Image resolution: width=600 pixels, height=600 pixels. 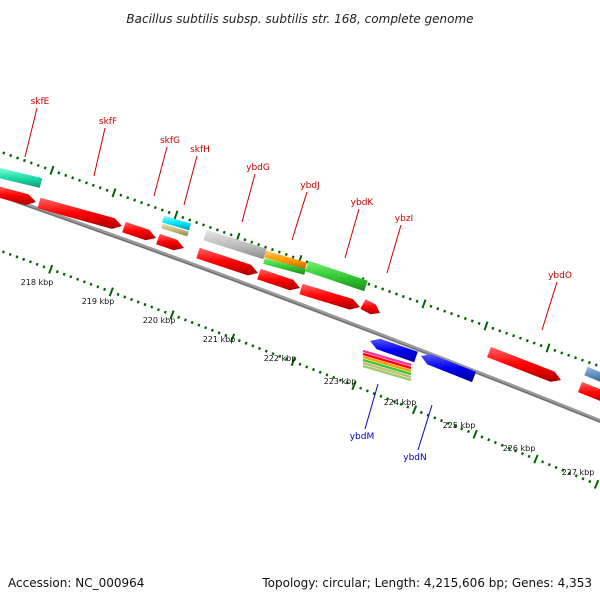 I want to click on accession-text: Accession: NC_000964, so click(x=76, y=583).